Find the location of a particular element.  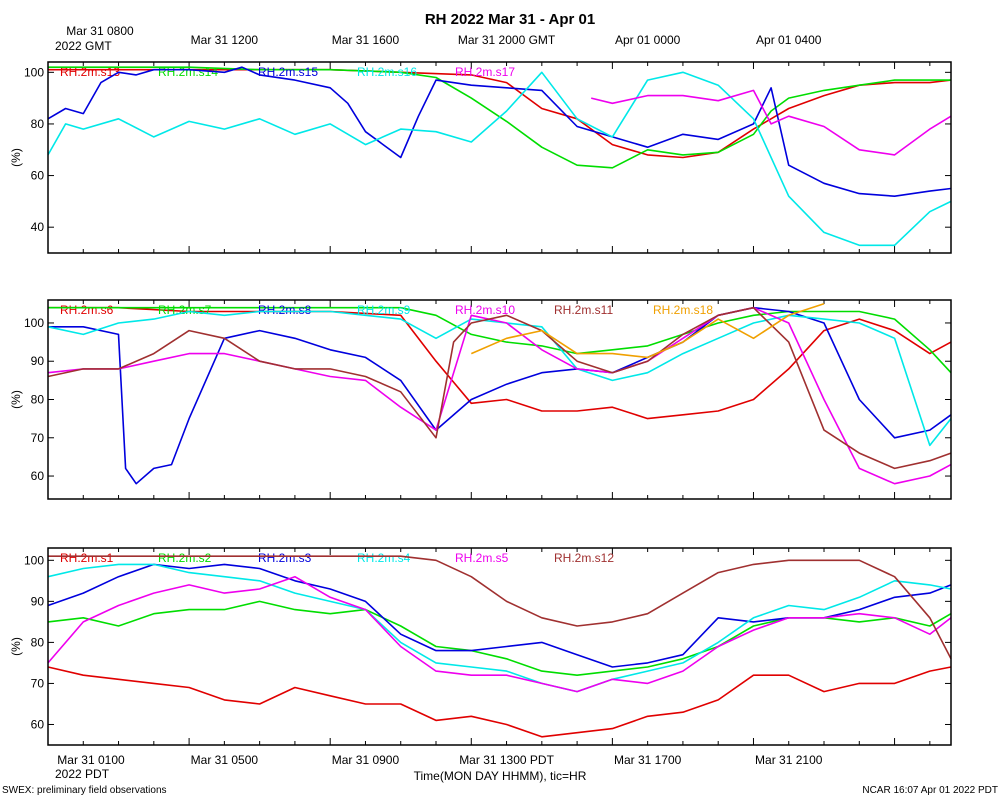

top-axis-label: Apr 01 0400 is located at coordinates (789, 40).